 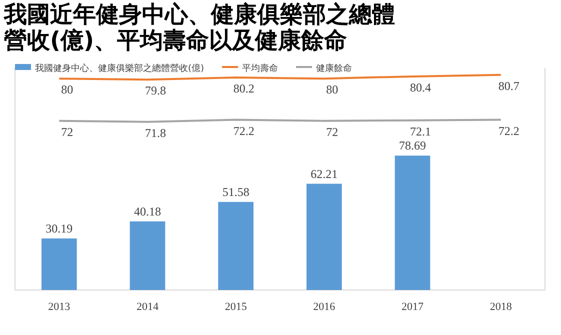 What do you see at coordinates (412, 145) in the screenshot?
I see `data-label: 78.69` at bounding box center [412, 145].